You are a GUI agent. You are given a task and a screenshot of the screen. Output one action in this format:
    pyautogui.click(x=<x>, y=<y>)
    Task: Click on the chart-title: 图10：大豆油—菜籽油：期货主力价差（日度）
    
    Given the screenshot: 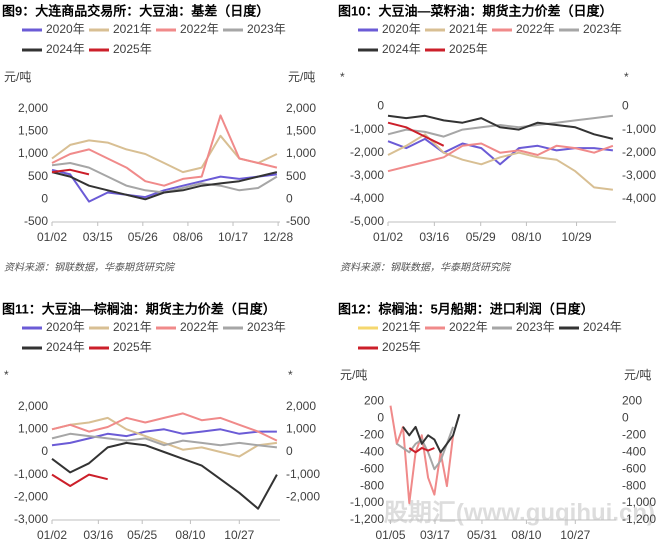 What is the action you would take?
    pyautogui.click(x=475, y=10)
    